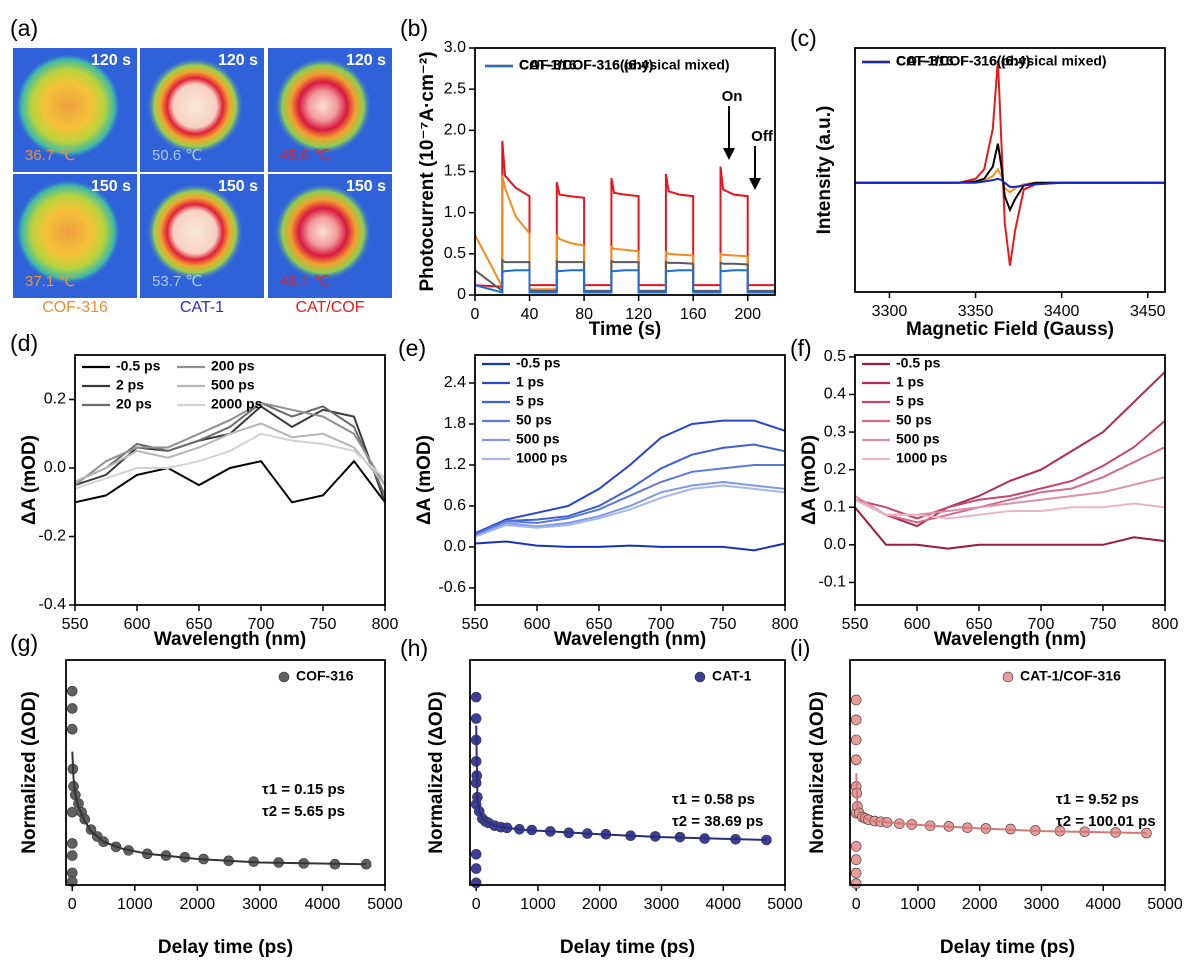 The width and height of the screenshot is (1192, 971). What do you see at coordinates (835, 544) in the screenshot?
I see `y-tick-label: 0.0` at bounding box center [835, 544].